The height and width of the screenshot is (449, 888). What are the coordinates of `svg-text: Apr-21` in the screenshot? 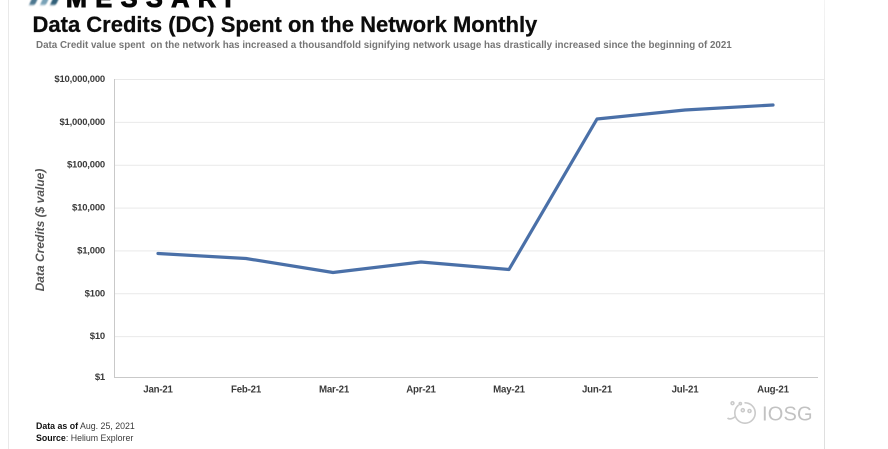 It's located at (421, 390).